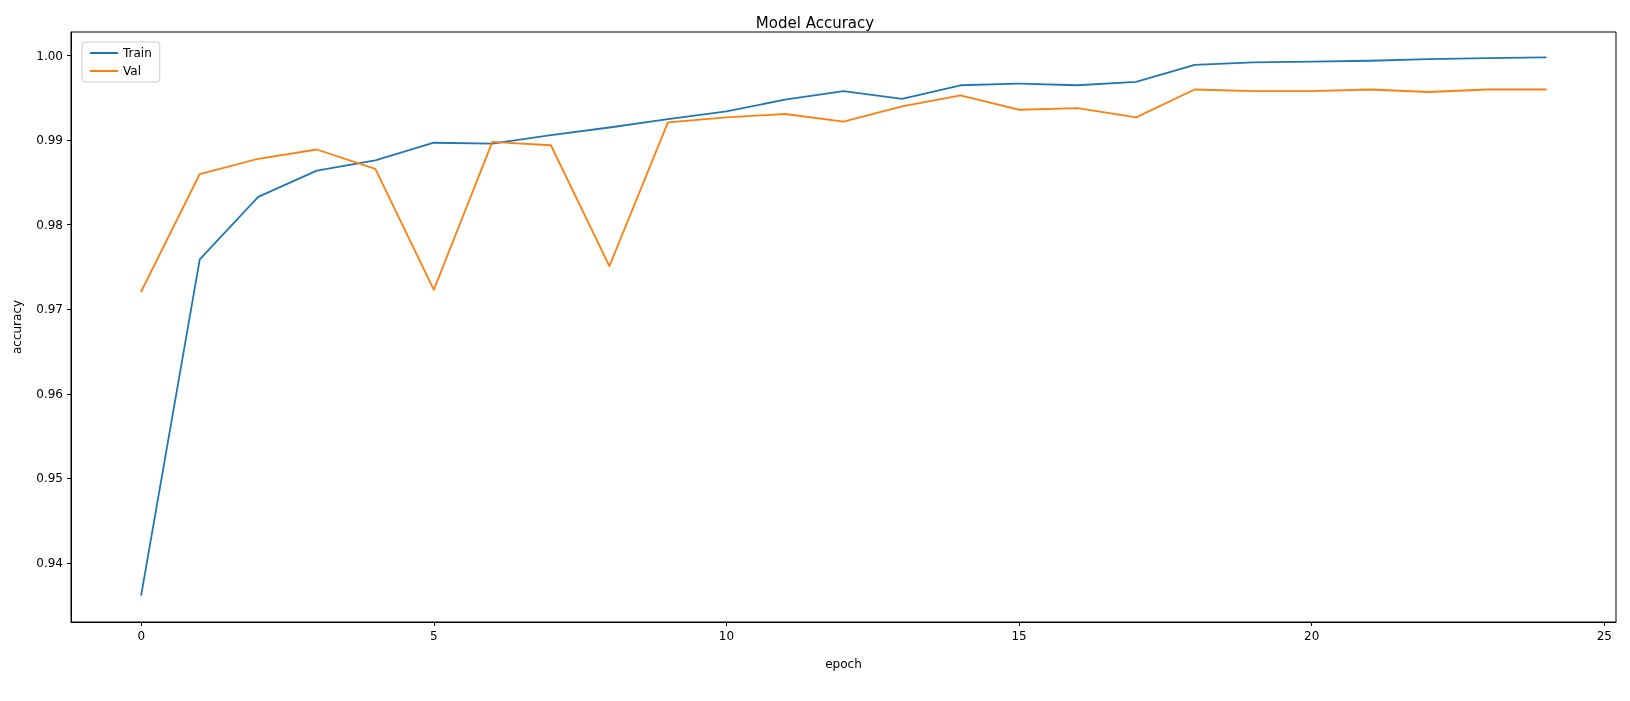 This screenshot has height=701, width=1630. I want to click on y-tick-label: 0.97, so click(49, 309).